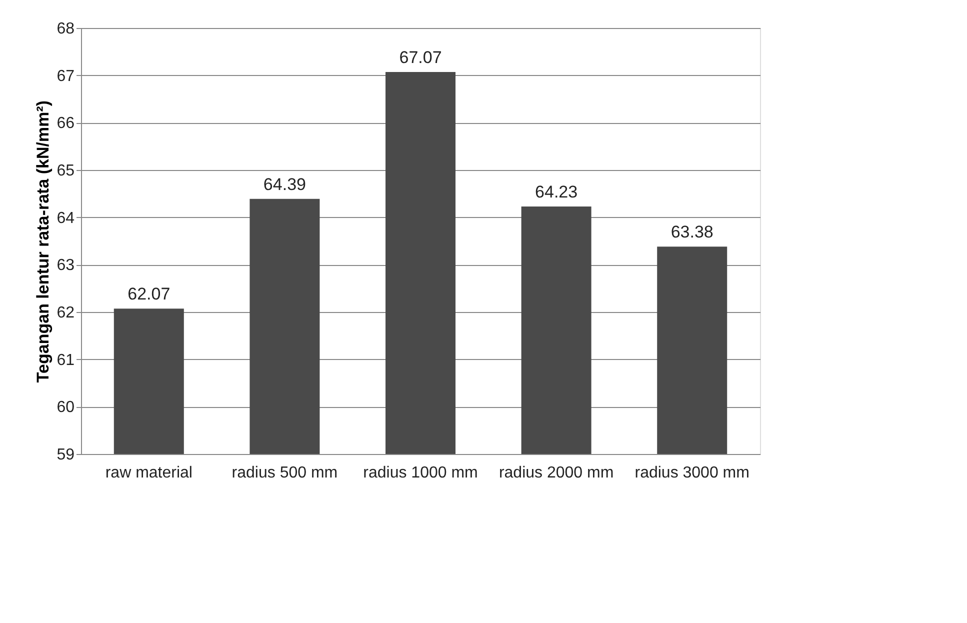  Describe the element at coordinates (65, 123) in the screenshot. I see `y-tick-label: 66` at that location.